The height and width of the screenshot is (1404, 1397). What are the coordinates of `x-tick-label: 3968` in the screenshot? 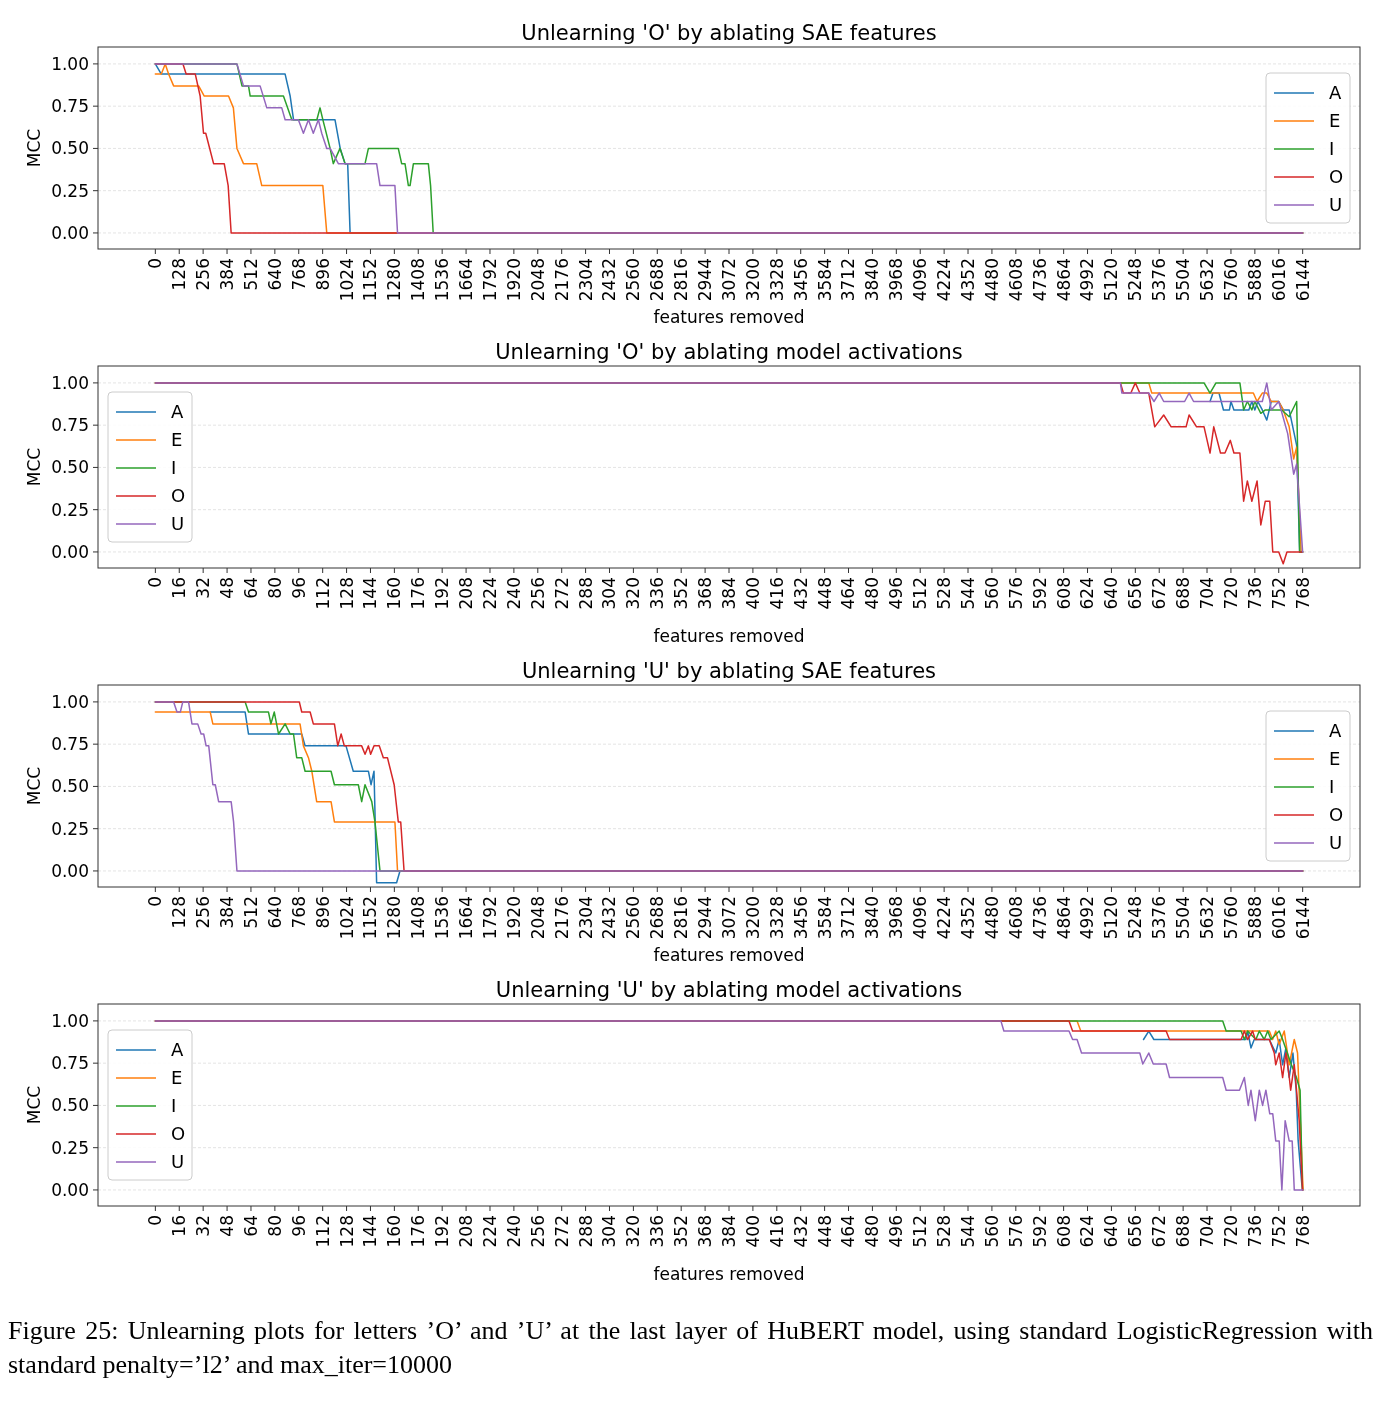 It's located at (896, 918).